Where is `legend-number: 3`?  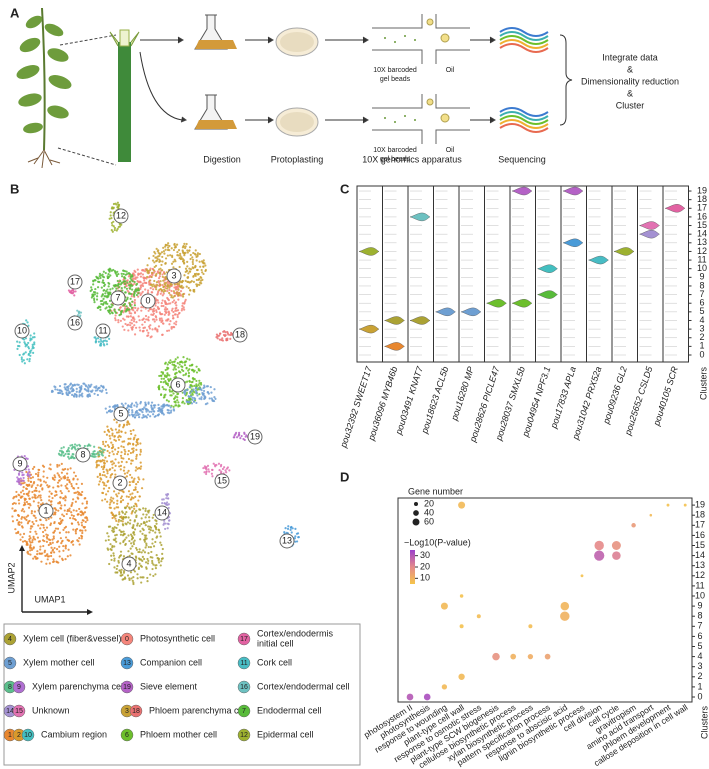
legend-number: 3 is located at coordinates (127, 711).